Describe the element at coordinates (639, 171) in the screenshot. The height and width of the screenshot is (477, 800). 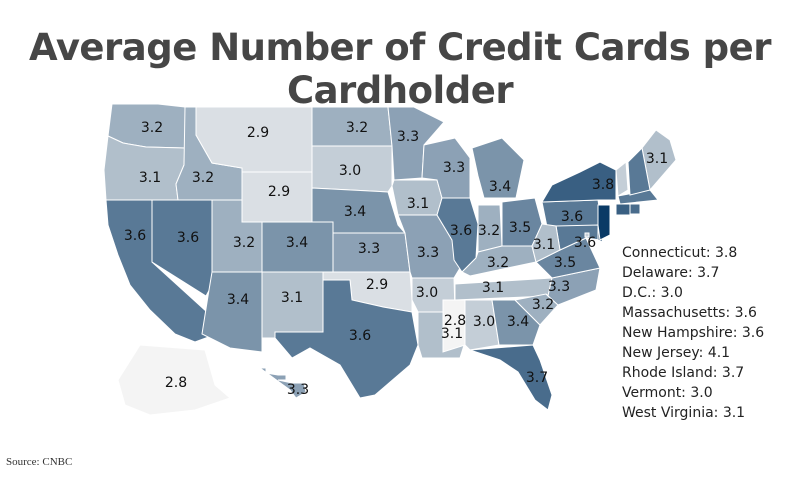
I see `state-new-hampshire` at that location.